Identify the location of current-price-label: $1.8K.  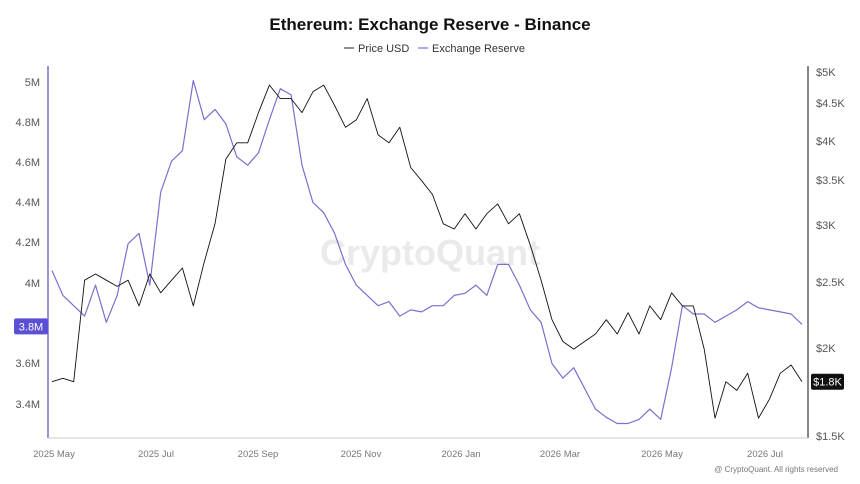
(827, 383).